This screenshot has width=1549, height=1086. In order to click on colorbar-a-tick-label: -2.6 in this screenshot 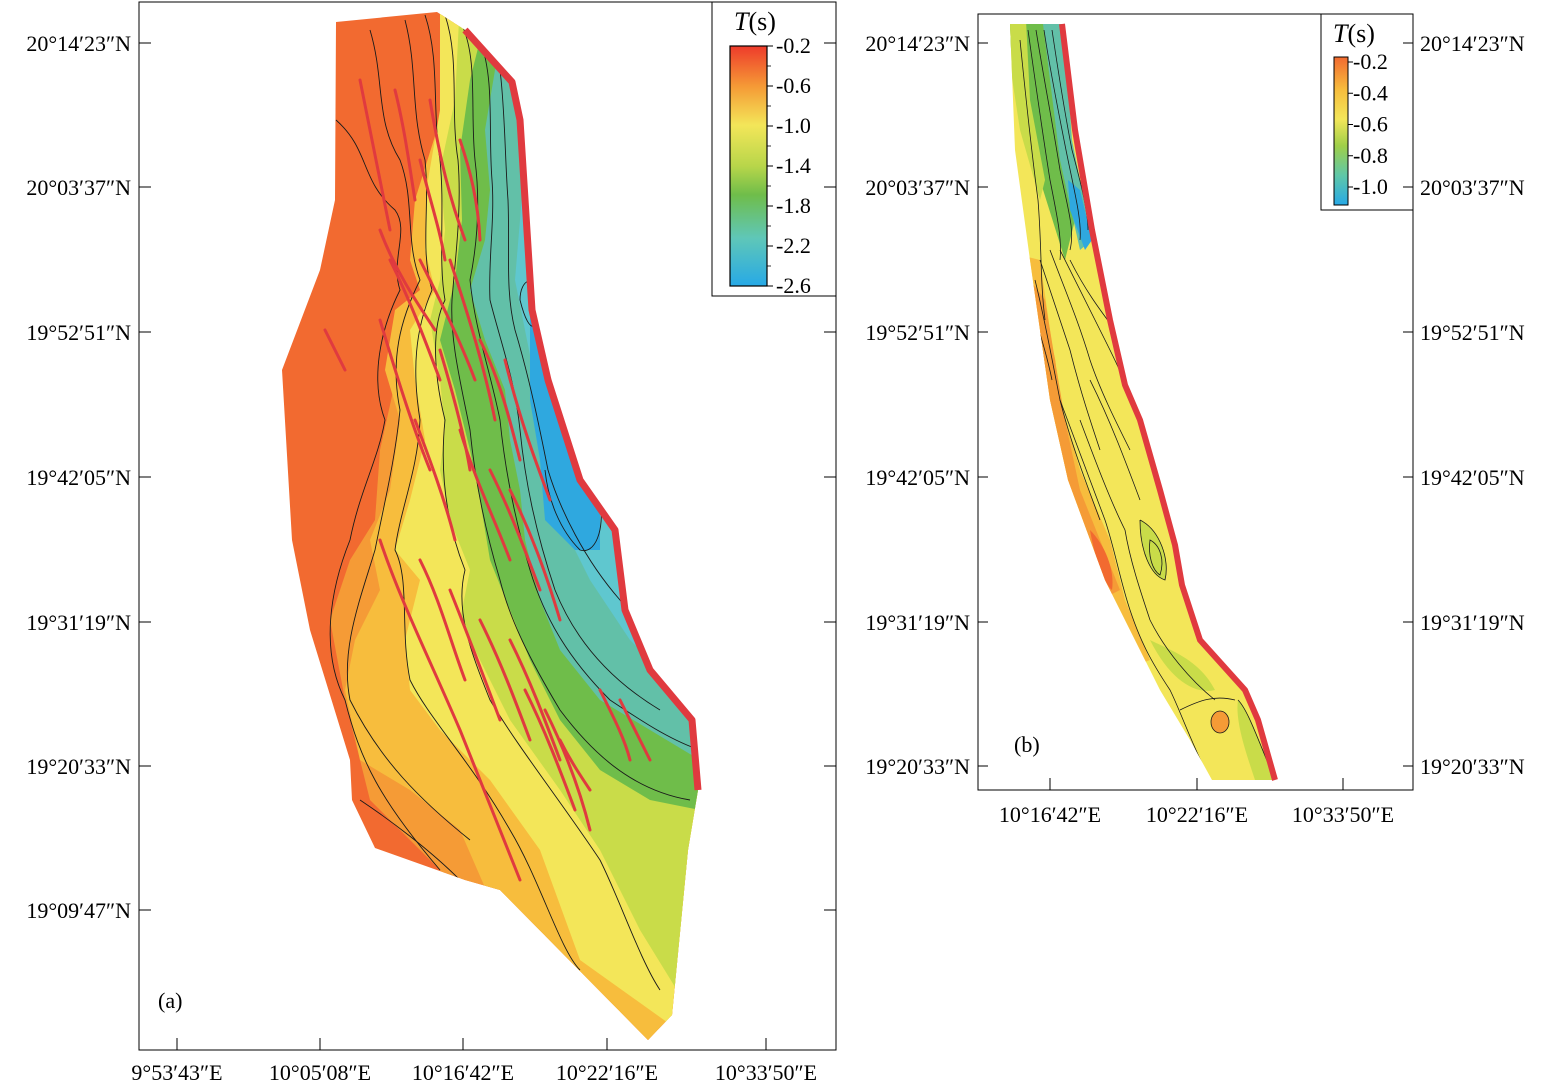, I will do `click(793, 285)`.